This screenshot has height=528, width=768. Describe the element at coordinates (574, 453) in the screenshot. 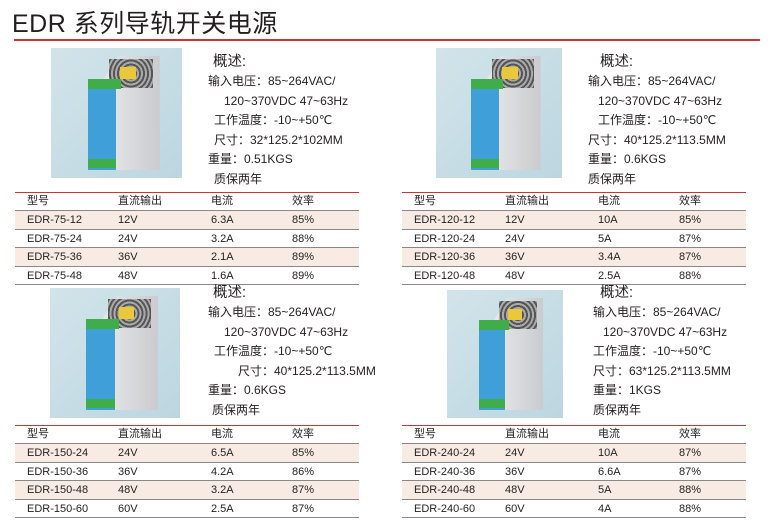

I see `table-row: EDR-240-24 24V 10A 87%` at that location.